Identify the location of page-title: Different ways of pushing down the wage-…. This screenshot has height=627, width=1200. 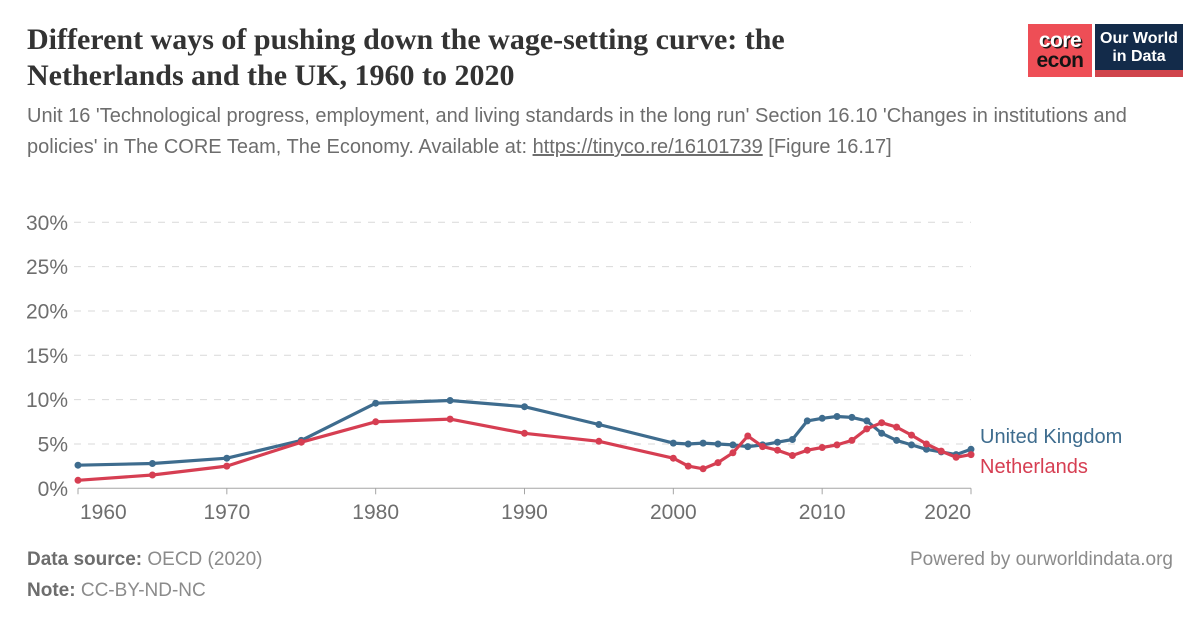
(406, 57).